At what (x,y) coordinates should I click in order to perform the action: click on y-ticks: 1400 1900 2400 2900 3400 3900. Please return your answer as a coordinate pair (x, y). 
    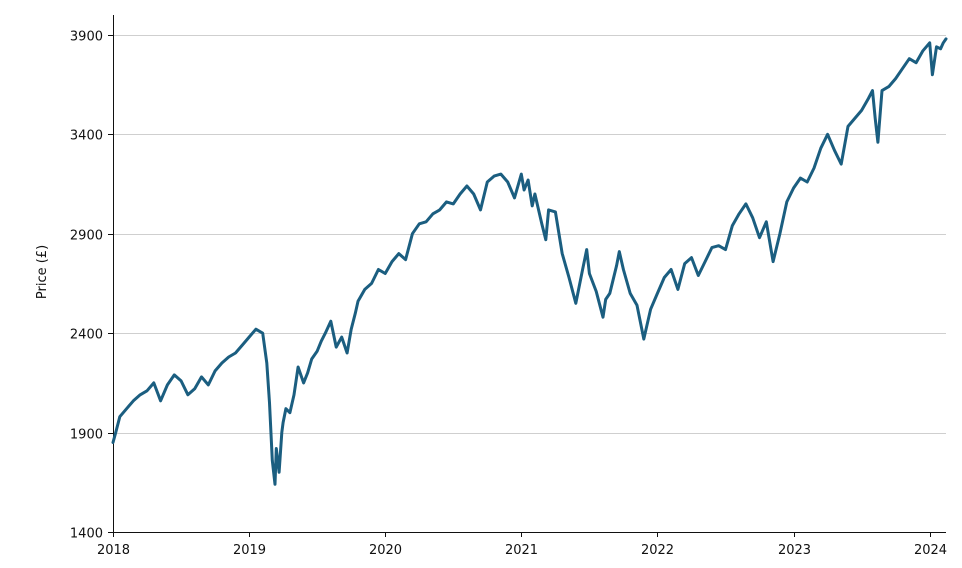
    Looking at the image, I should click on (91, 286).